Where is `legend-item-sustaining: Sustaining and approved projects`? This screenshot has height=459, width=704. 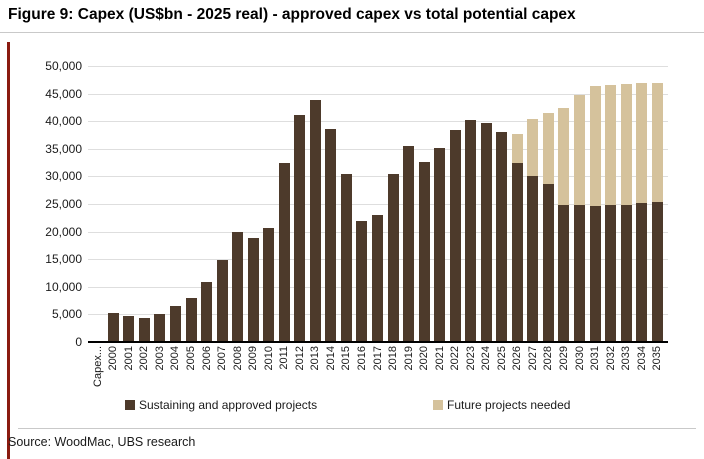 legend-item-sustaining: Sustaining and approved projects is located at coordinates (221, 405).